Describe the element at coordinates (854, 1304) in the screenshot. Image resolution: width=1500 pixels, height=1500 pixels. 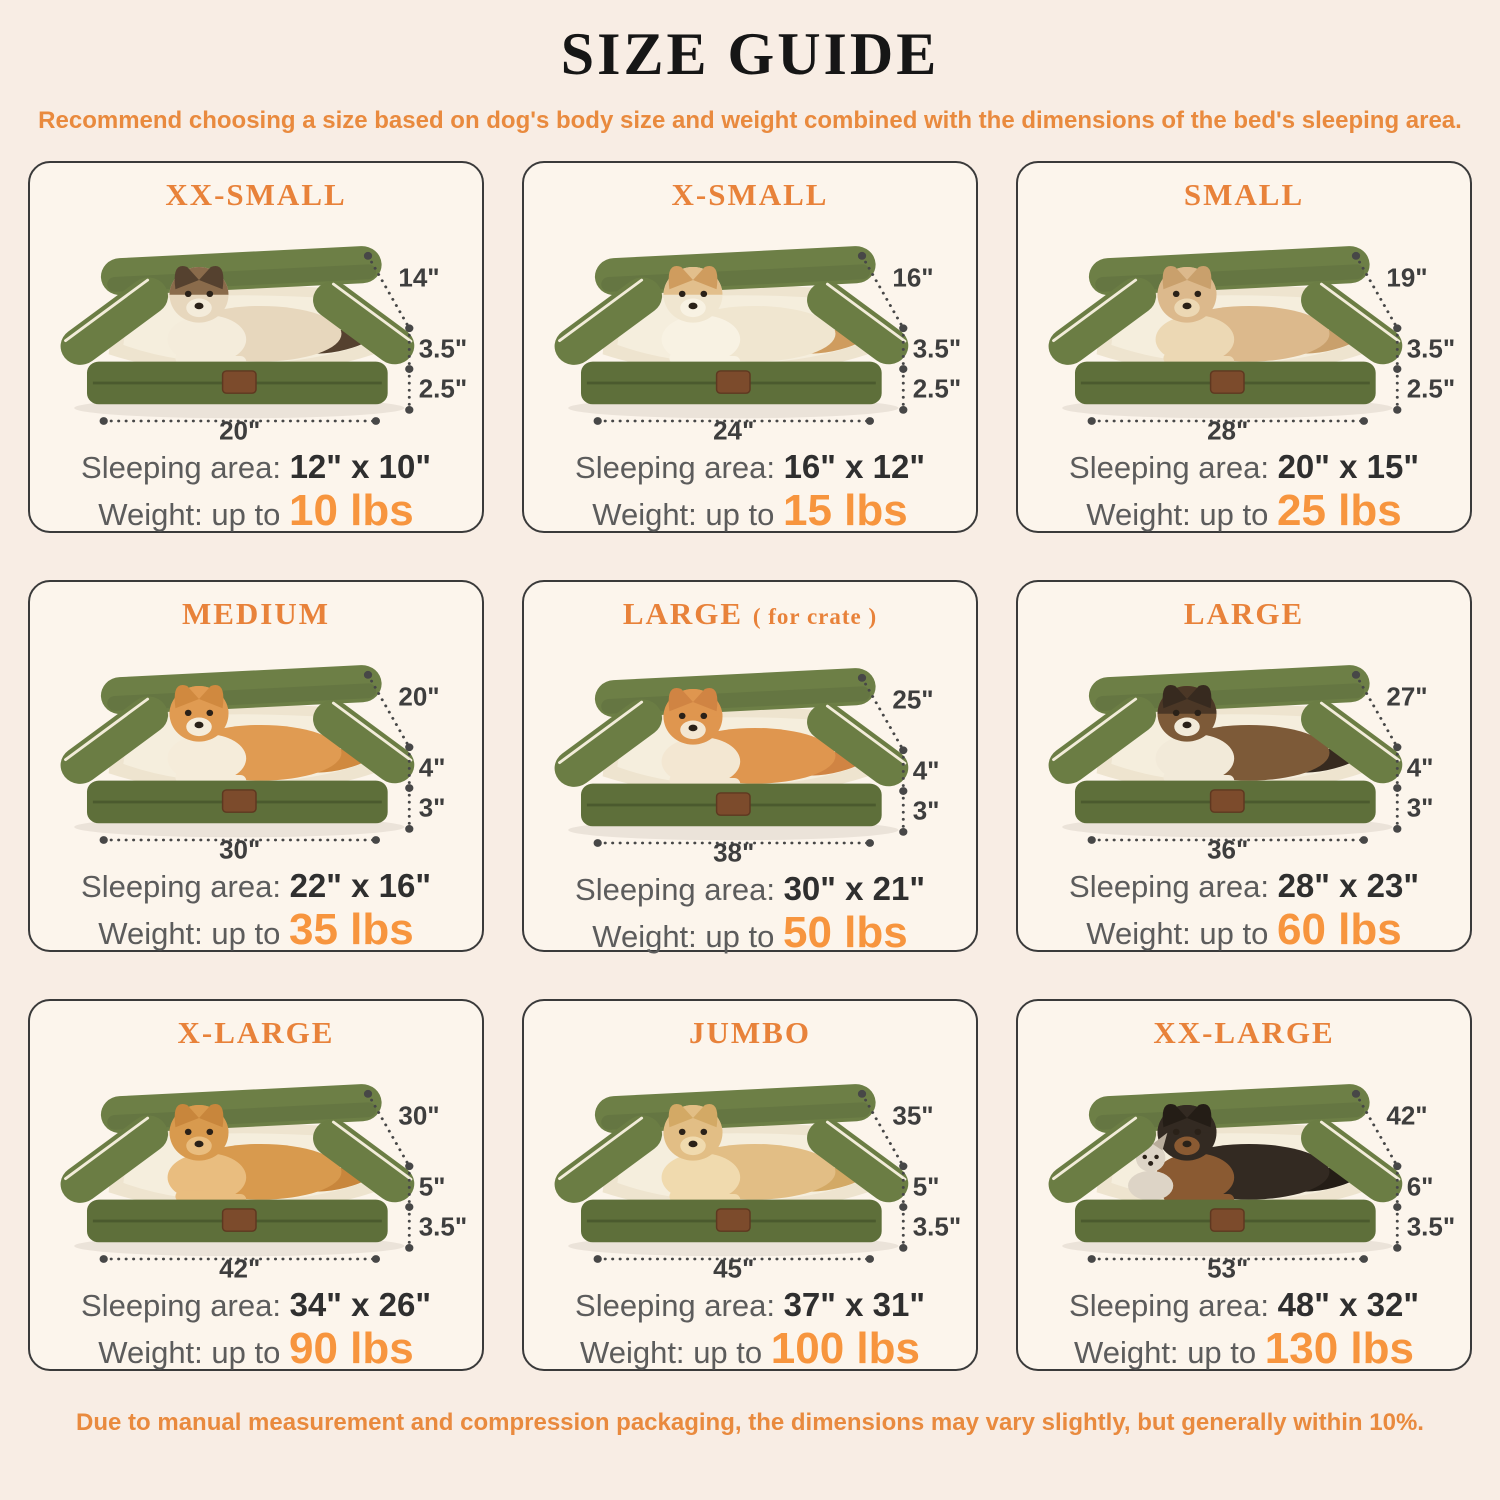
I see `sleeping-area-value: 37" x 31"` at that location.